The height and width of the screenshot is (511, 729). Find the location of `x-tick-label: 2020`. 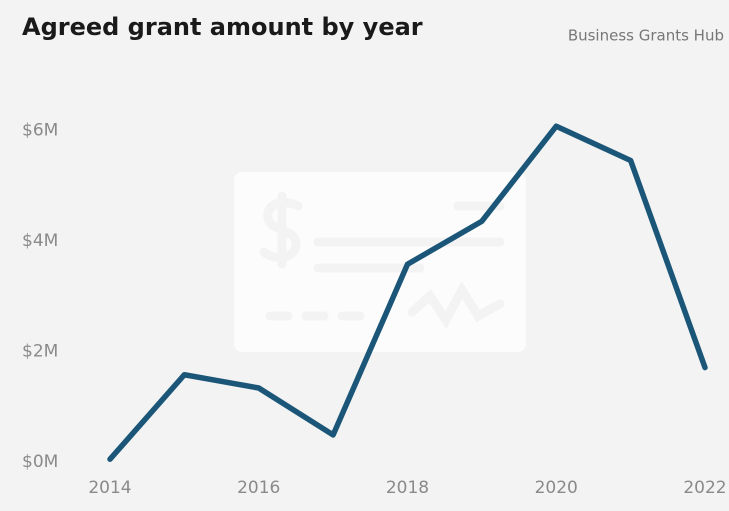

x-tick-label: 2020 is located at coordinates (556, 488).